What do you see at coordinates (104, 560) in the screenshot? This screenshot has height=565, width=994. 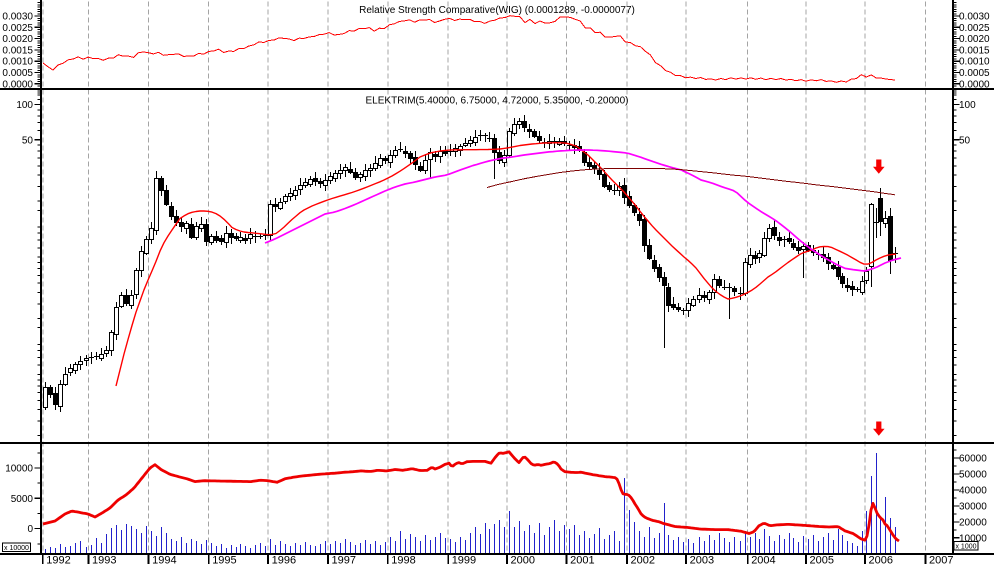 I see `svg-text: 1993` at bounding box center [104, 560].